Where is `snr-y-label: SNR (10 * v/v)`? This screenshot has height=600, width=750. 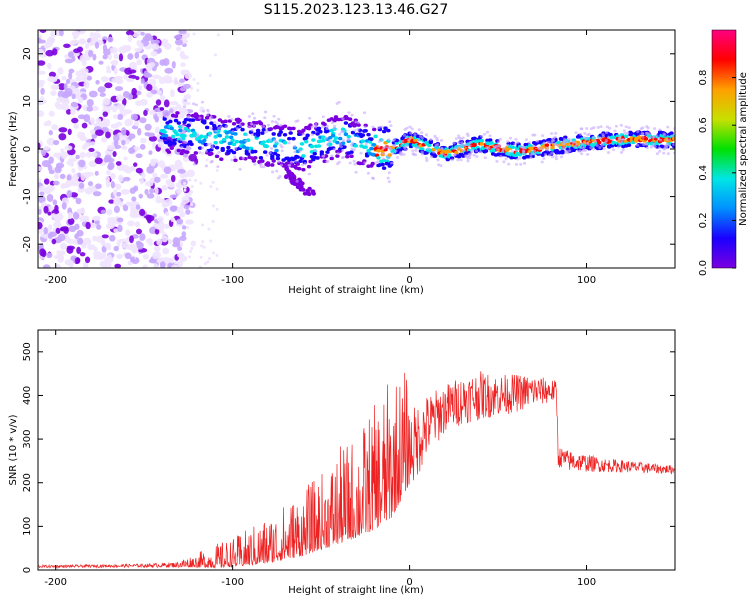 snr-y-label: SNR (10 * v/v) is located at coordinates (13, 449).